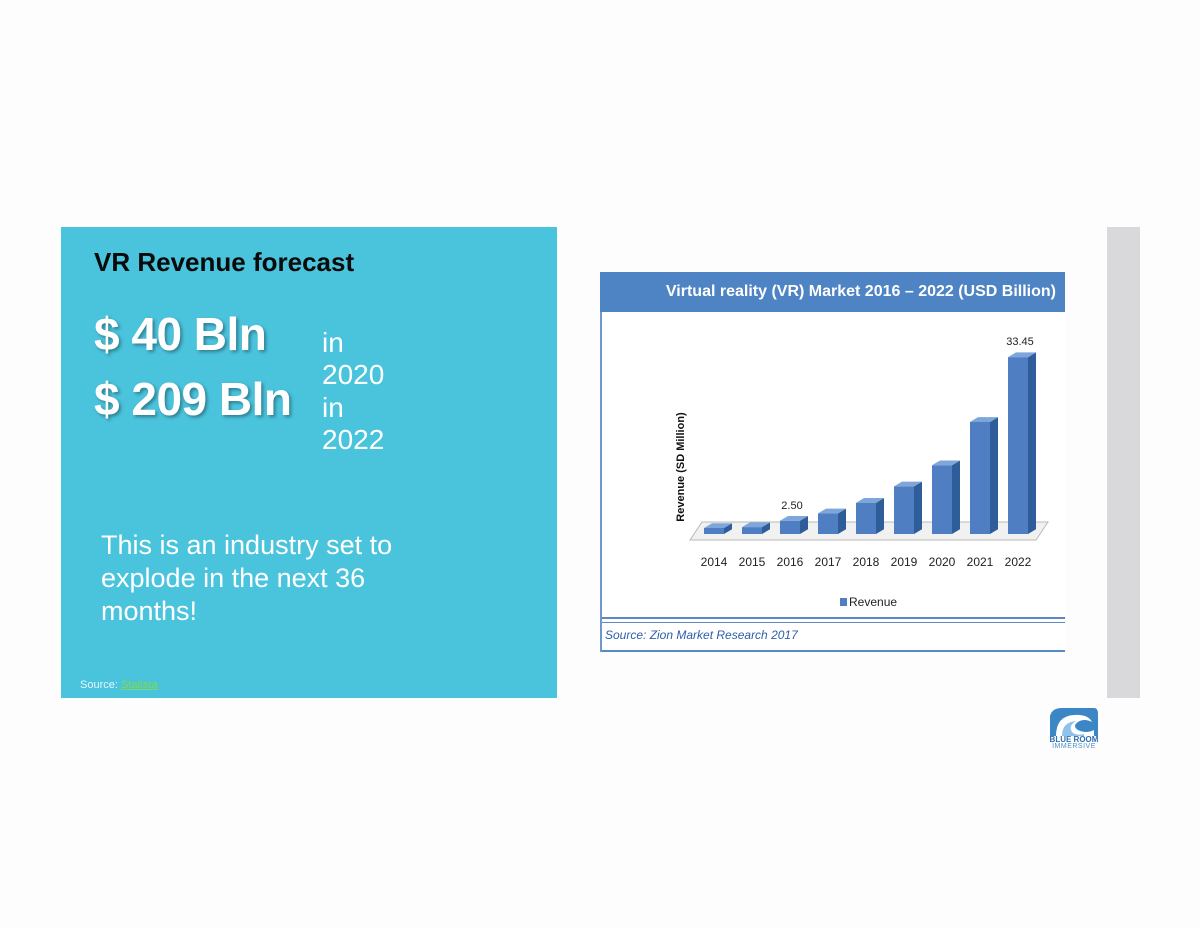 The width and height of the screenshot is (1200, 927). Describe the element at coordinates (1123, 462) in the screenshot. I see `side-bar` at that location.